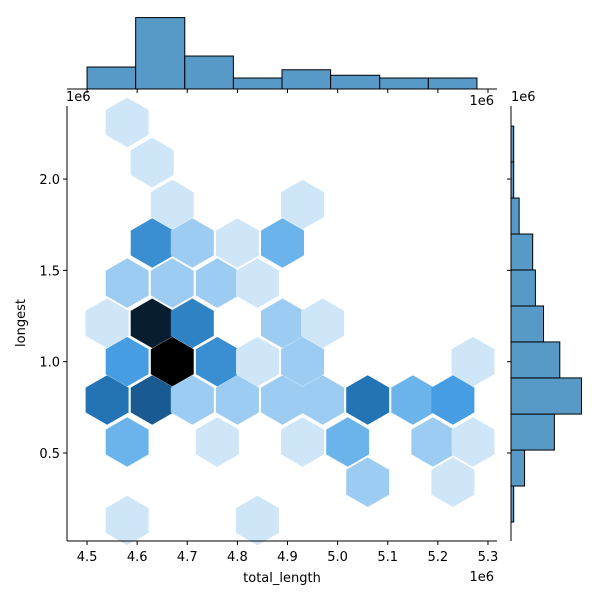 The width and height of the screenshot is (600, 600). I want to click on x-tick-label: 5.3, so click(488, 557).